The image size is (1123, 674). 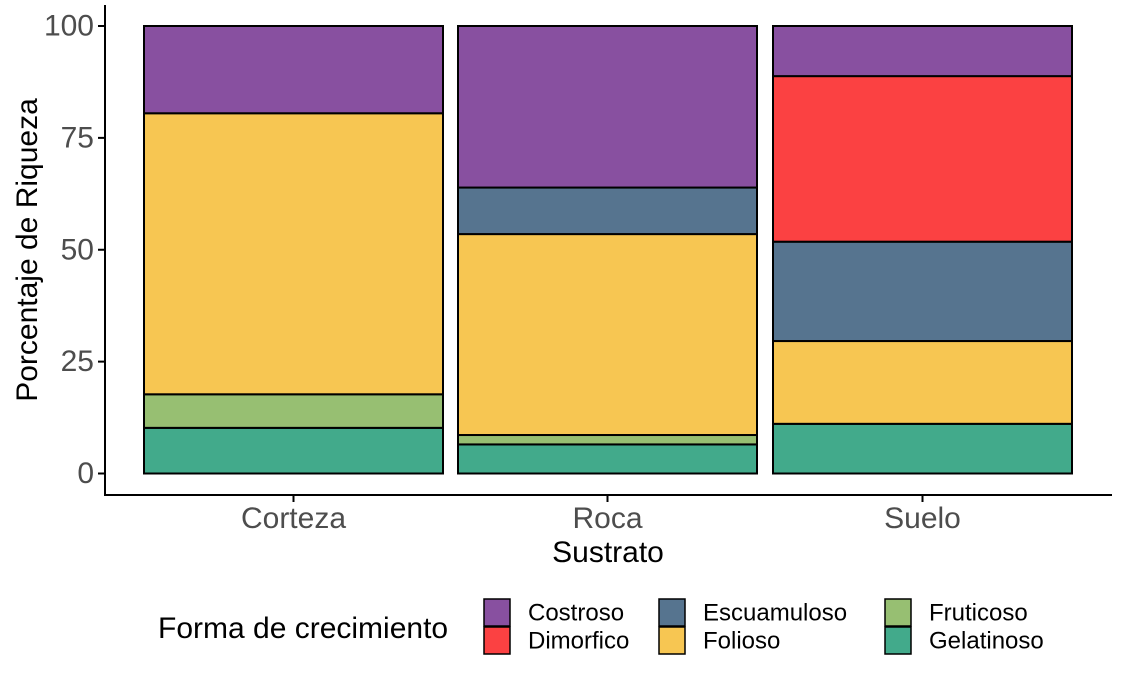 I want to click on bar-segment-roca-folioso, so click(x=607, y=335).